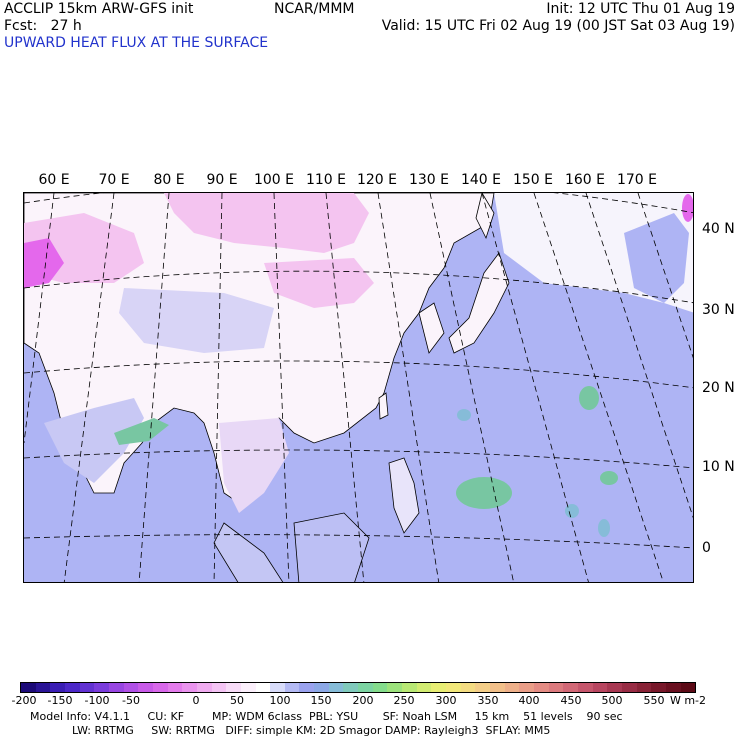  I want to click on mongolia-heating-area, so click(266, 223).